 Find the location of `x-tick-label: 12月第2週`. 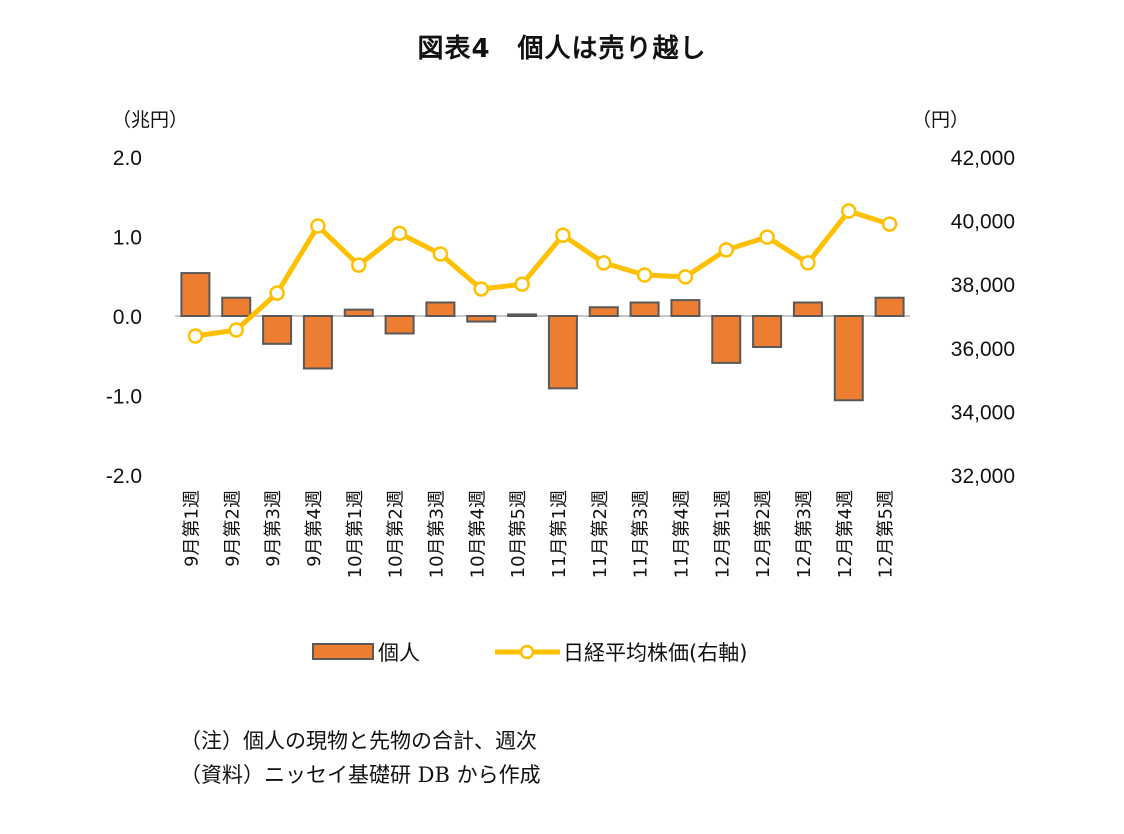

x-tick-label: 12月第2週 is located at coordinates (763, 534).